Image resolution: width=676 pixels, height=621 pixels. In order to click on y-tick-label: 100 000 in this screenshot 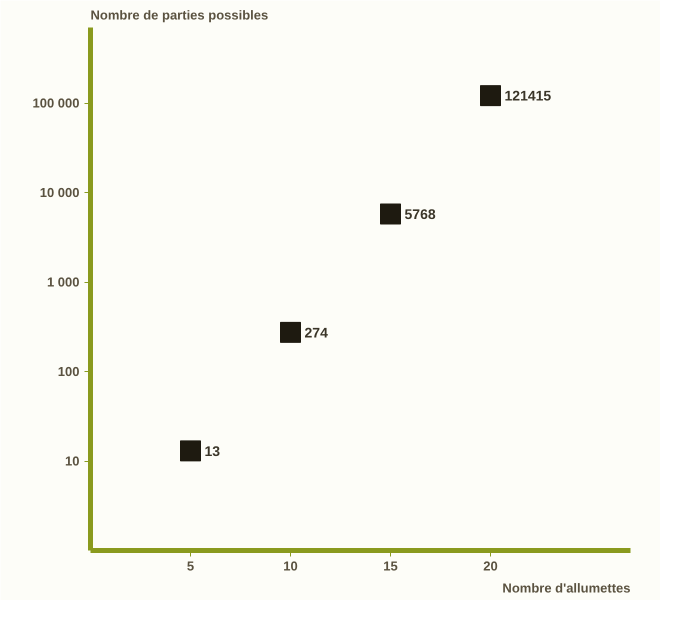, I will do `click(56, 103)`.